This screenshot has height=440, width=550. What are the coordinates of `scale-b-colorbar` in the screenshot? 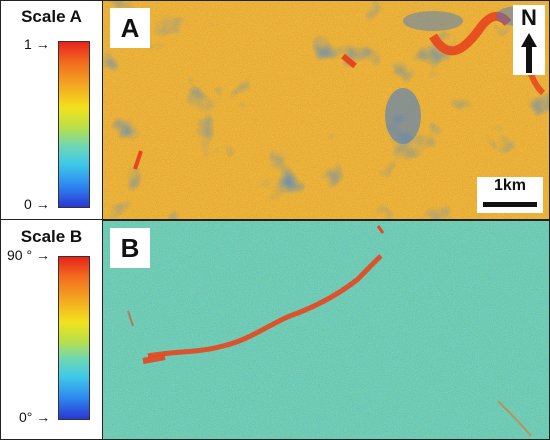 It's located at (74, 338).